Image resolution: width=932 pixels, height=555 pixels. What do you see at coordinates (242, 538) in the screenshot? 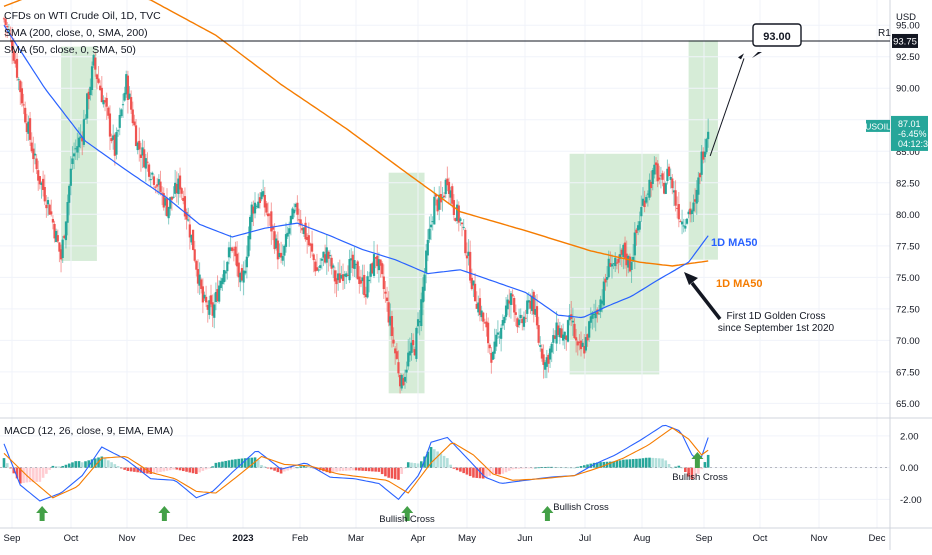
I see `time-tick-4: 2023` at bounding box center [242, 538].